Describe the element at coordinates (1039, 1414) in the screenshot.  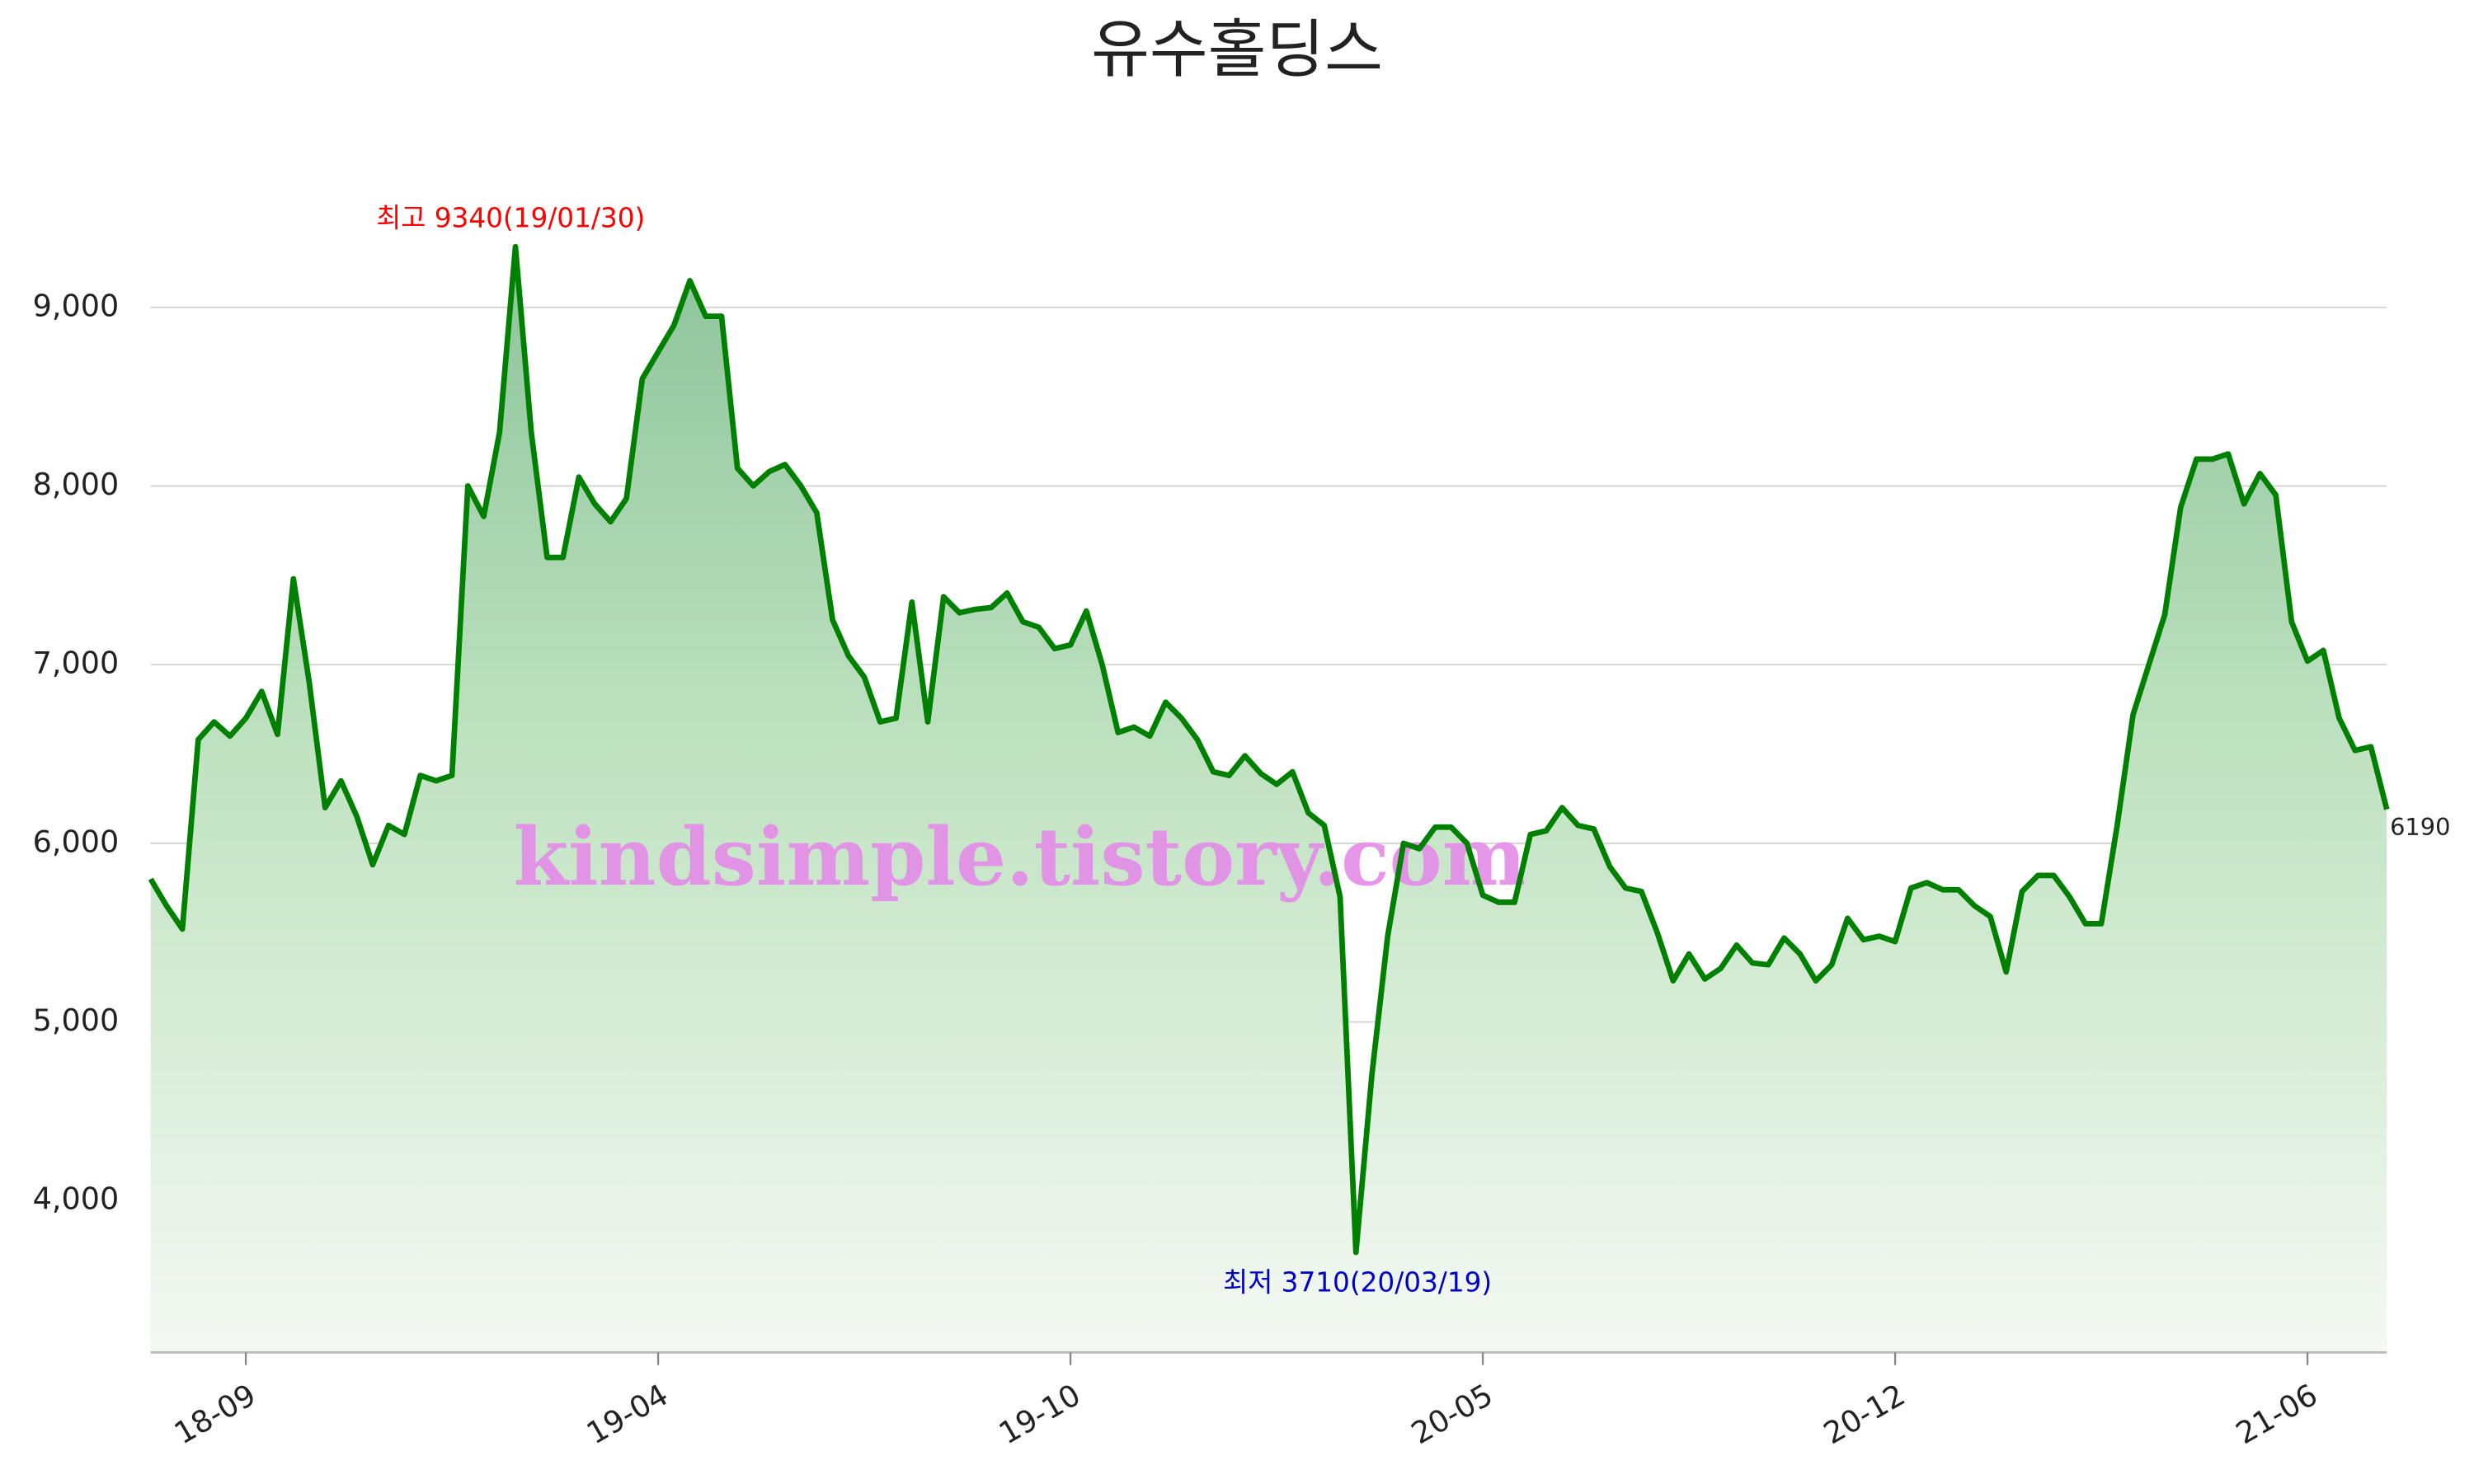
I see `x-tick-label: 19-10` at that location.